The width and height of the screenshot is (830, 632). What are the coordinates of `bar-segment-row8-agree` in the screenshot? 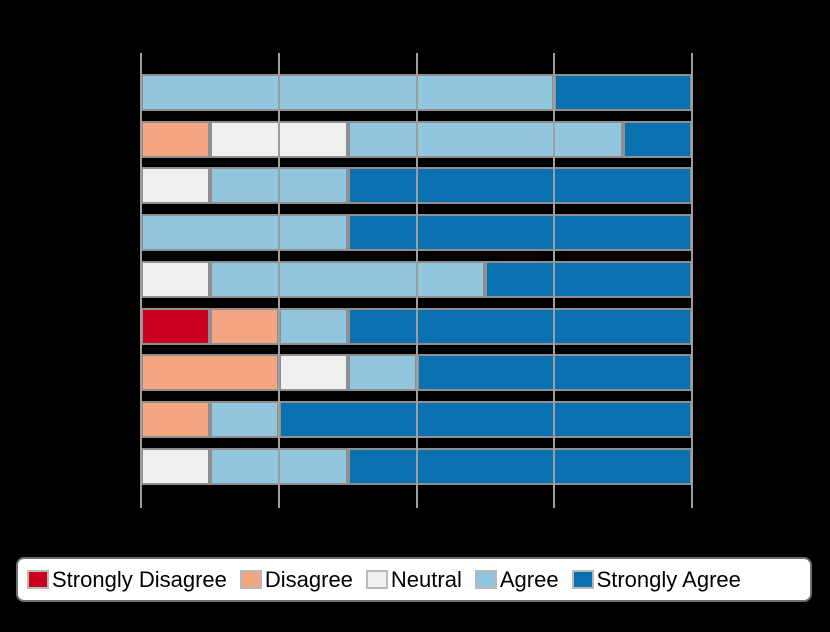 It's located at (244, 419).